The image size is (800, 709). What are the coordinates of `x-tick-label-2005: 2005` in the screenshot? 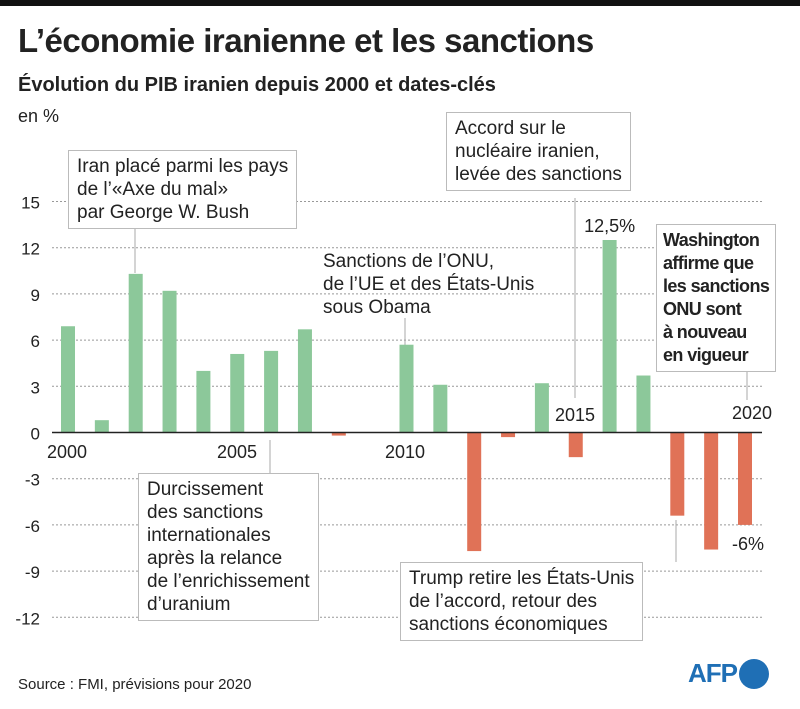 It's located at (237, 452).